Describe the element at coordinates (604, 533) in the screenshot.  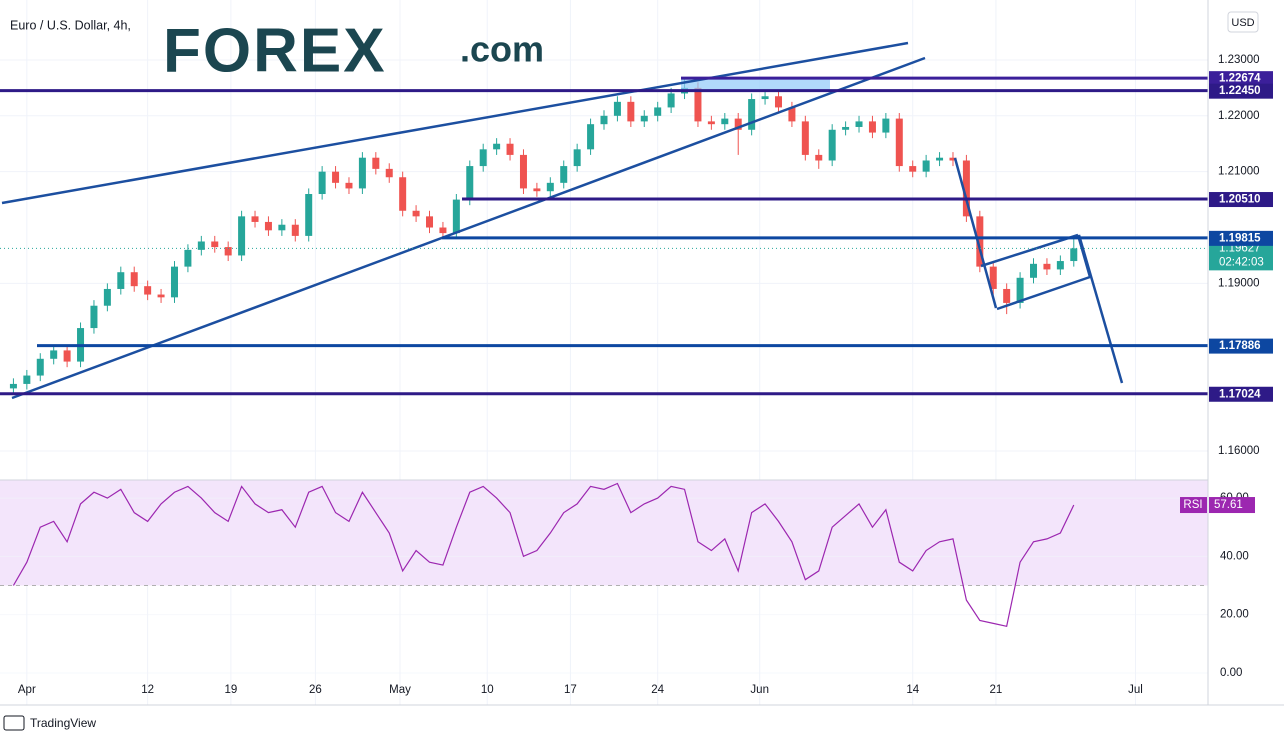
I see `rsi-band` at that location.